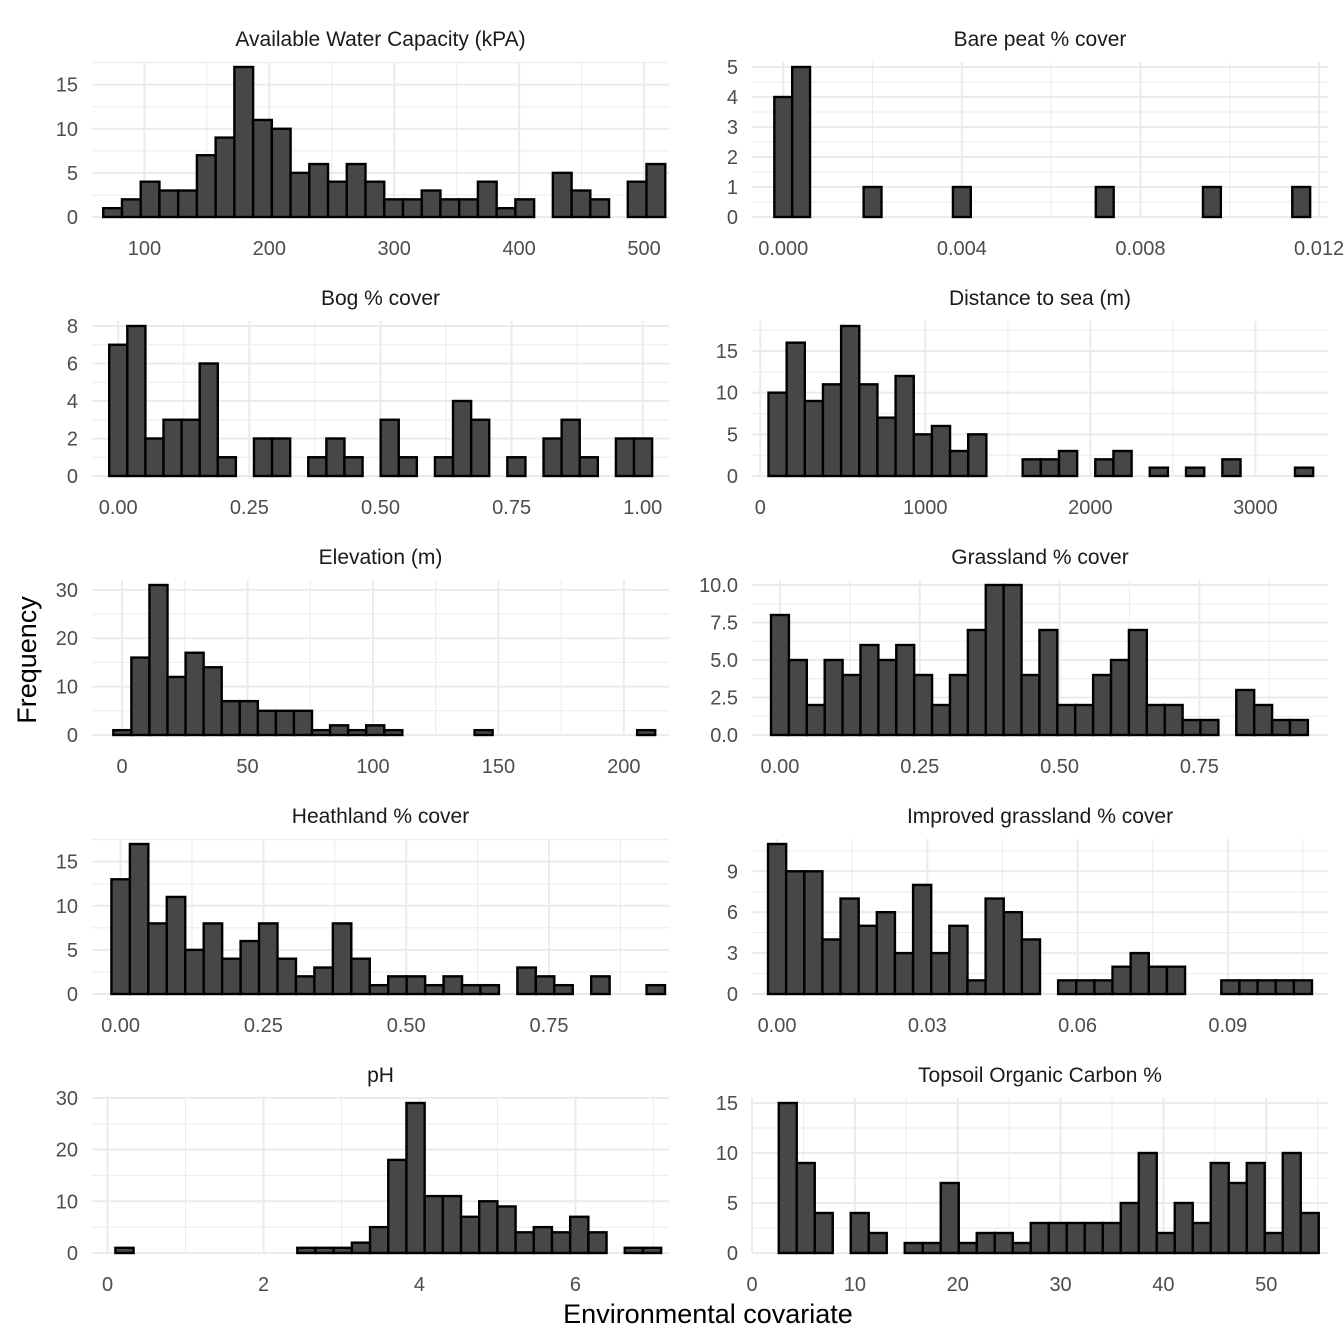 The image size is (1344, 1344). Describe the element at coordinates (575, 1285) in the screenshot. I see `x-tick-label: 6` at that location.